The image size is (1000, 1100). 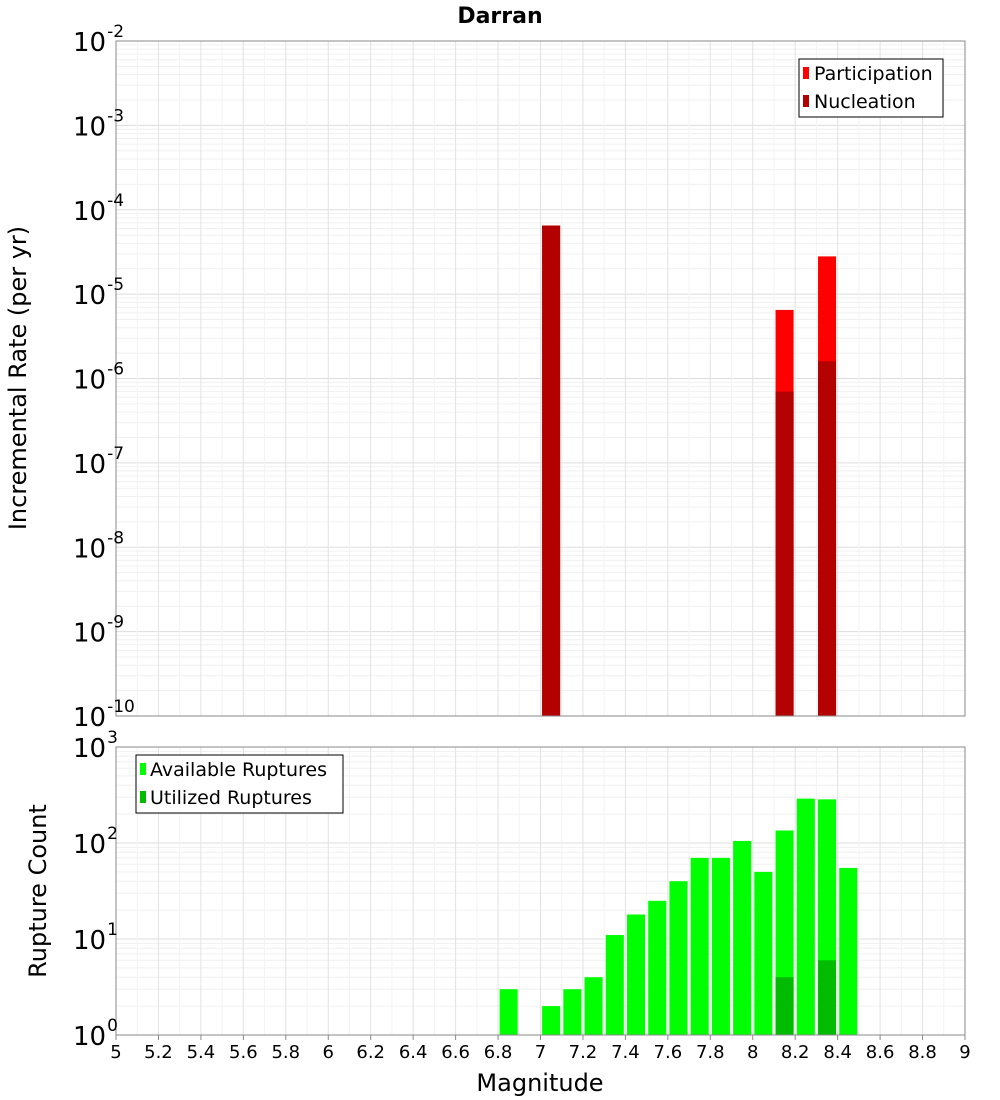 What do you see at coordinates (112, 738) in the screenshot?
I see `count-y-tick-exponent: 3` at bounding box center [112, 738].